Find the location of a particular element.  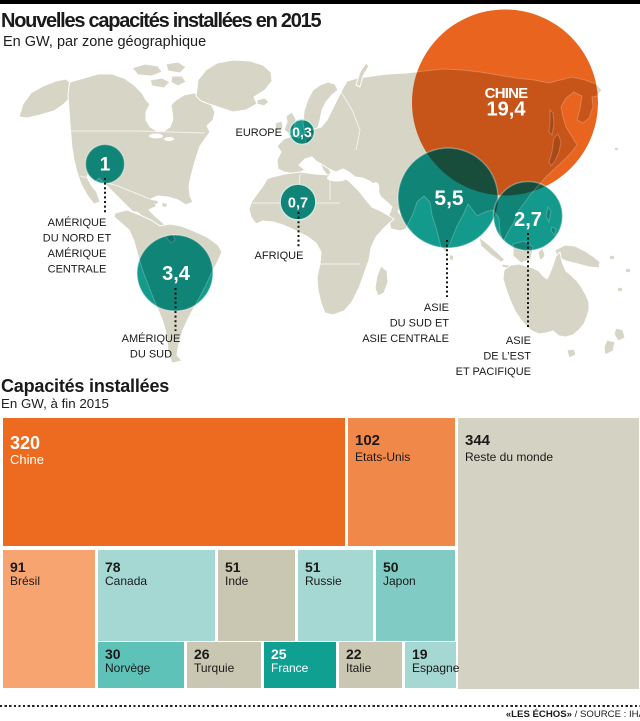

svg-text: ASIE CENTRALE is located at coordinates (405, 339).